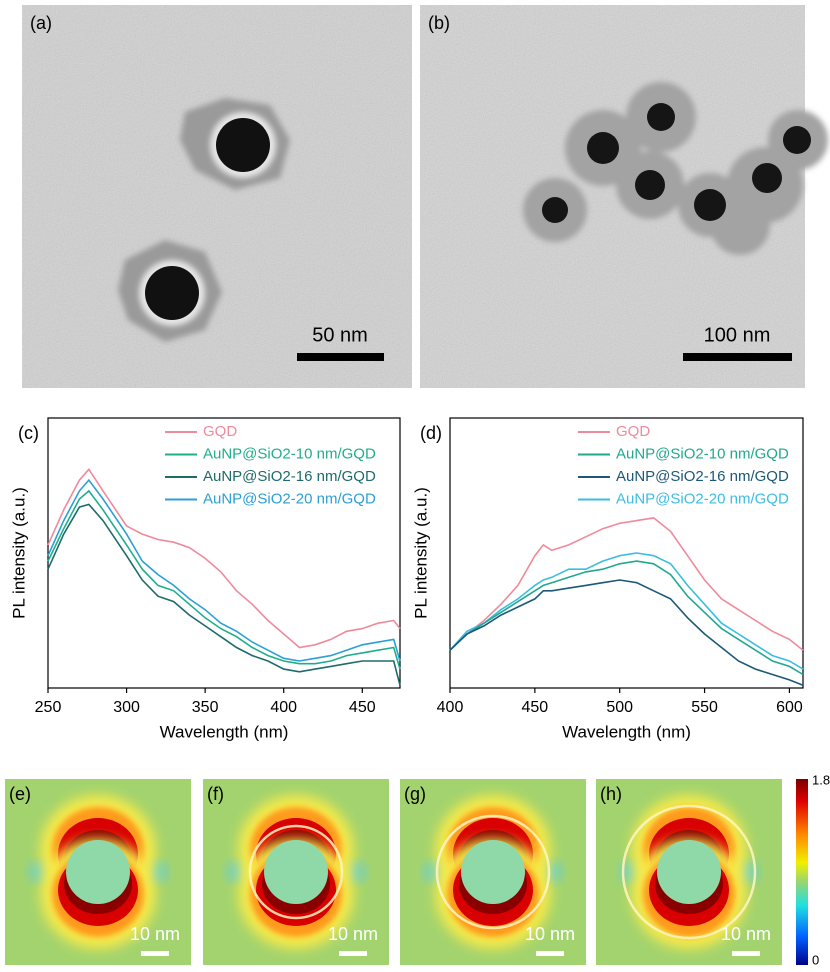  I want to click on scale-label: 50 nm, so click(340, 335).